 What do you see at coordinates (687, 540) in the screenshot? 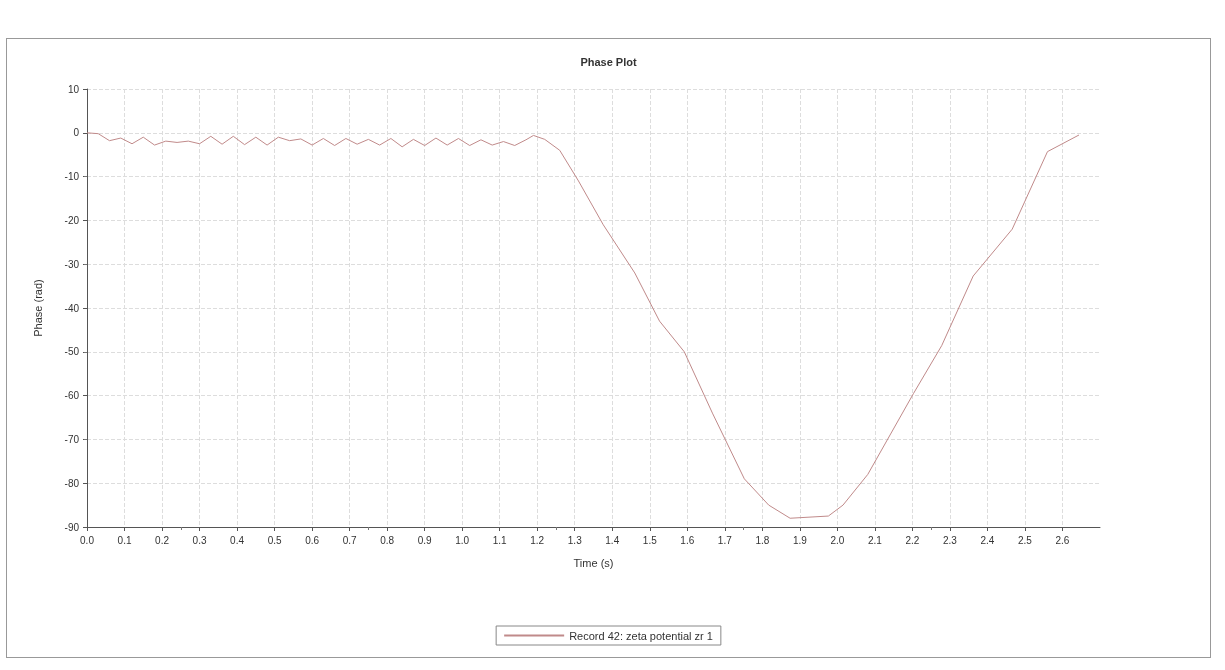
I see `x-tick-label: 1.6` at bounding box center [687, 540].